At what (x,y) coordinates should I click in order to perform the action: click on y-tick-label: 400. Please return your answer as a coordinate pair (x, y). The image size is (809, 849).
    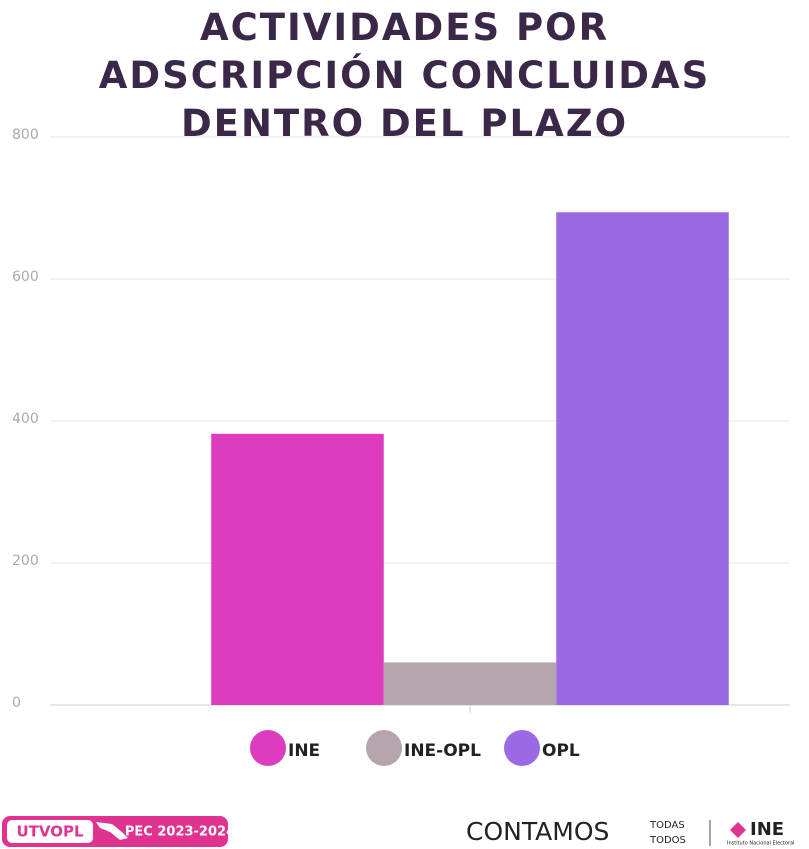
    Looking at the image, I should click on (25, 419).